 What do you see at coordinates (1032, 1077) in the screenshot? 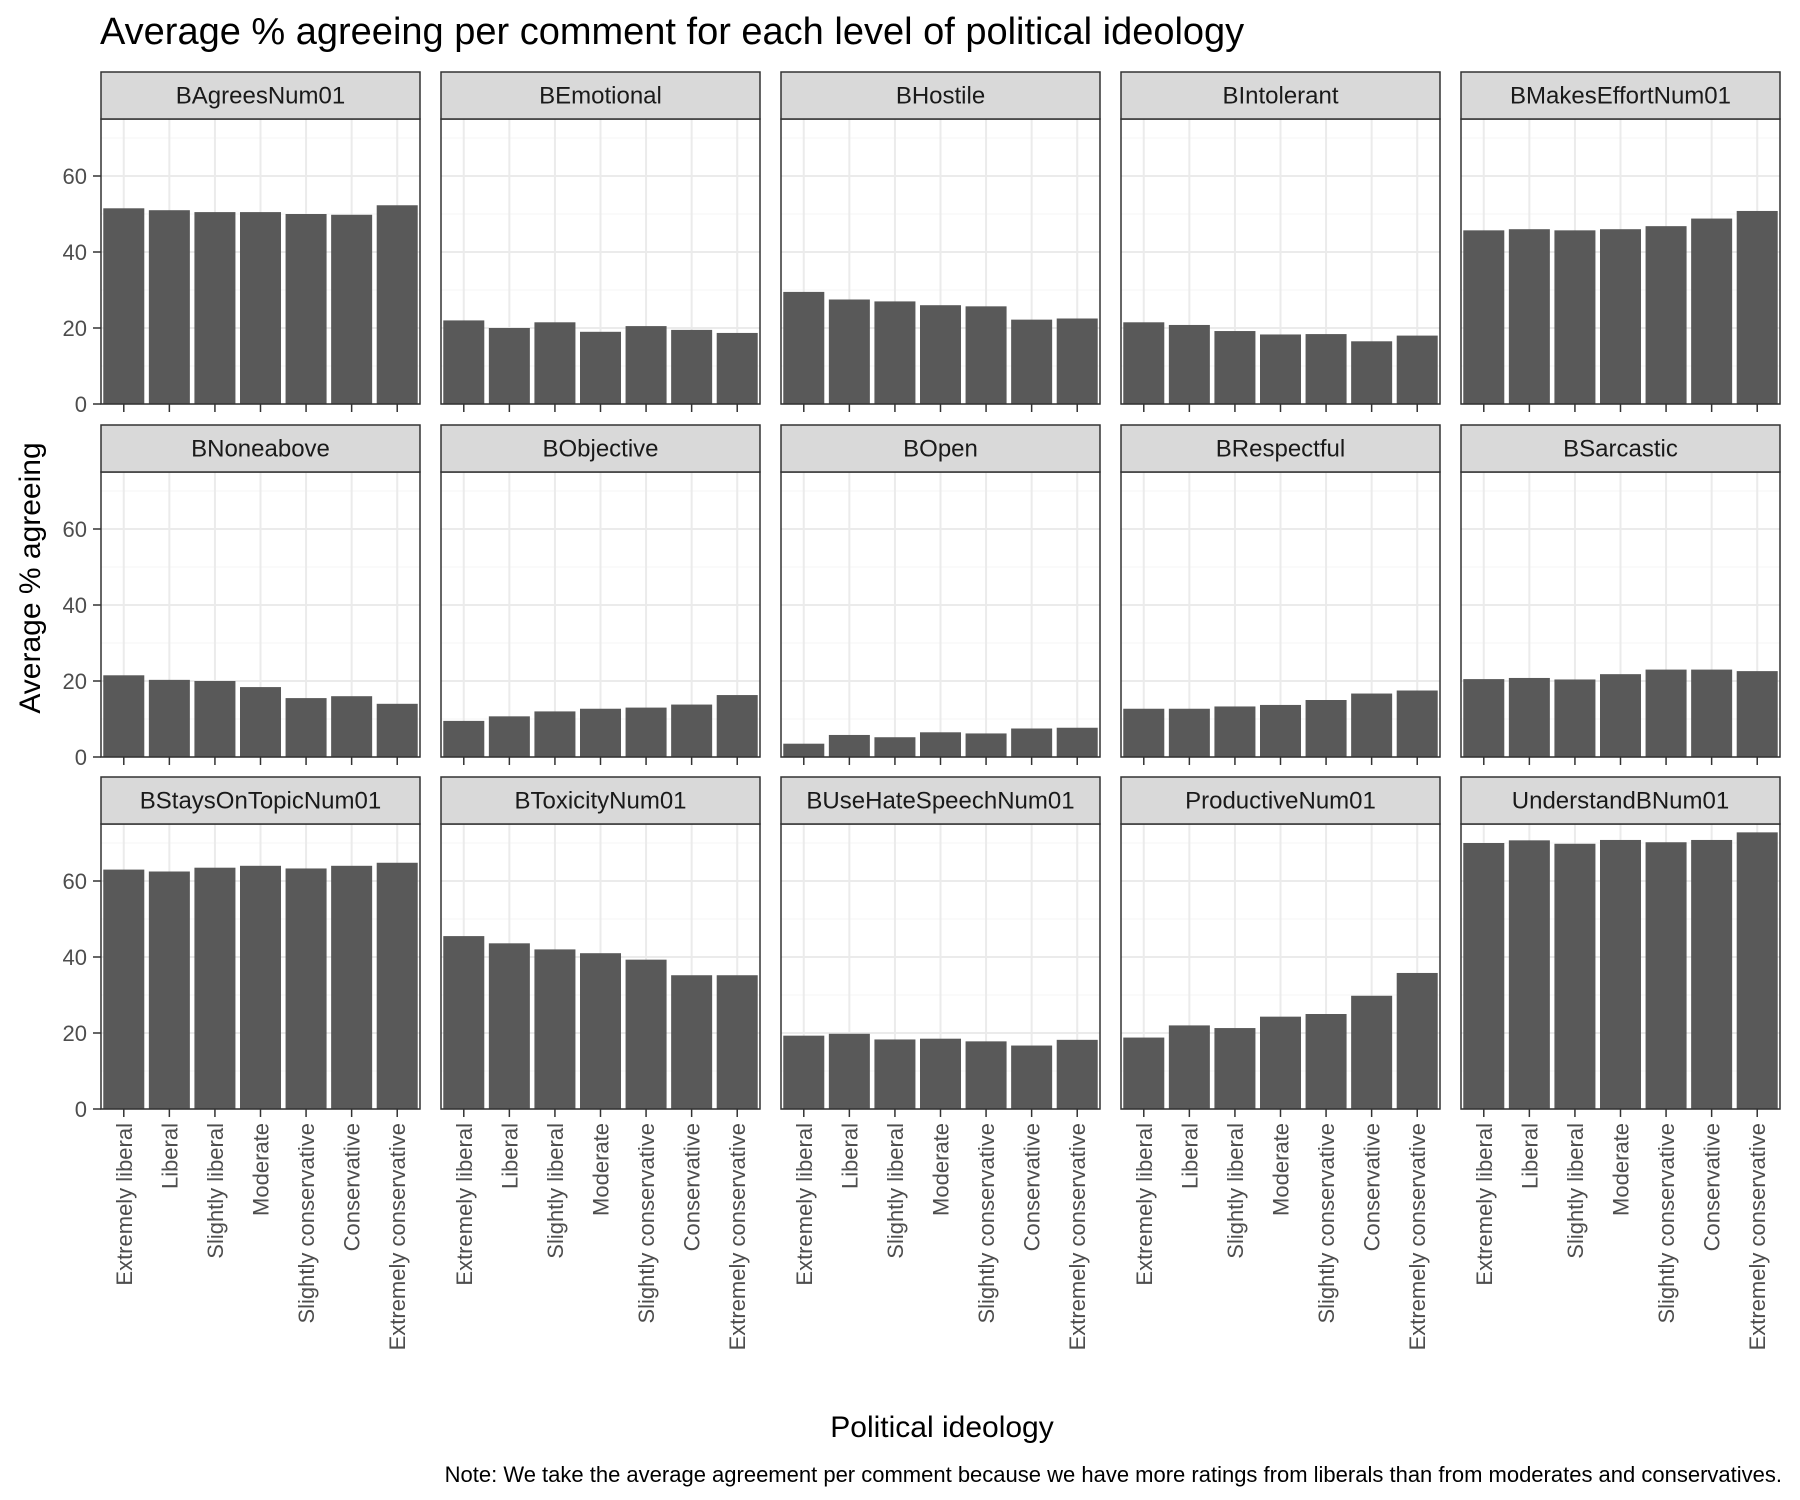
I see `bar-busehatespeechnum01-conservative` at bounding box center [1032, 1077].